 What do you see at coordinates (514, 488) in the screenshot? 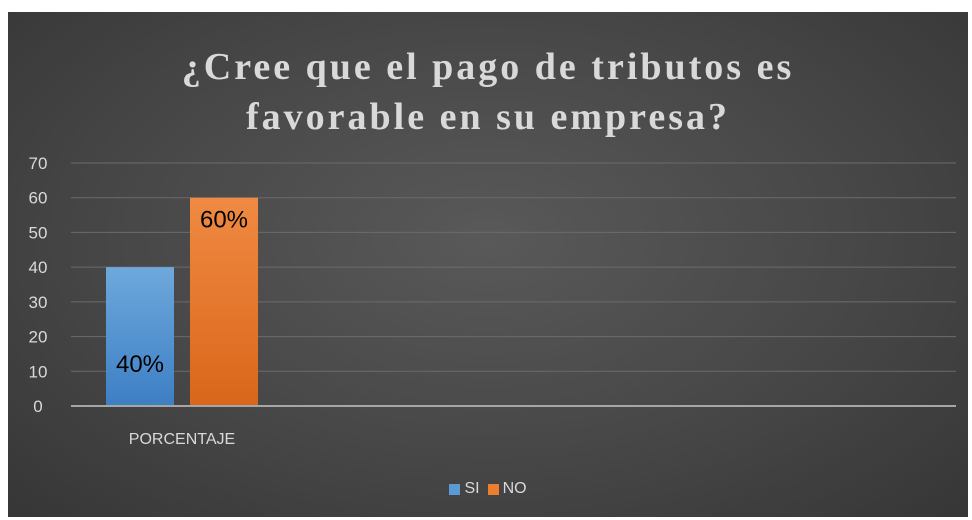
I see `legend-label-no: NO` at bounding box center [514, 488].